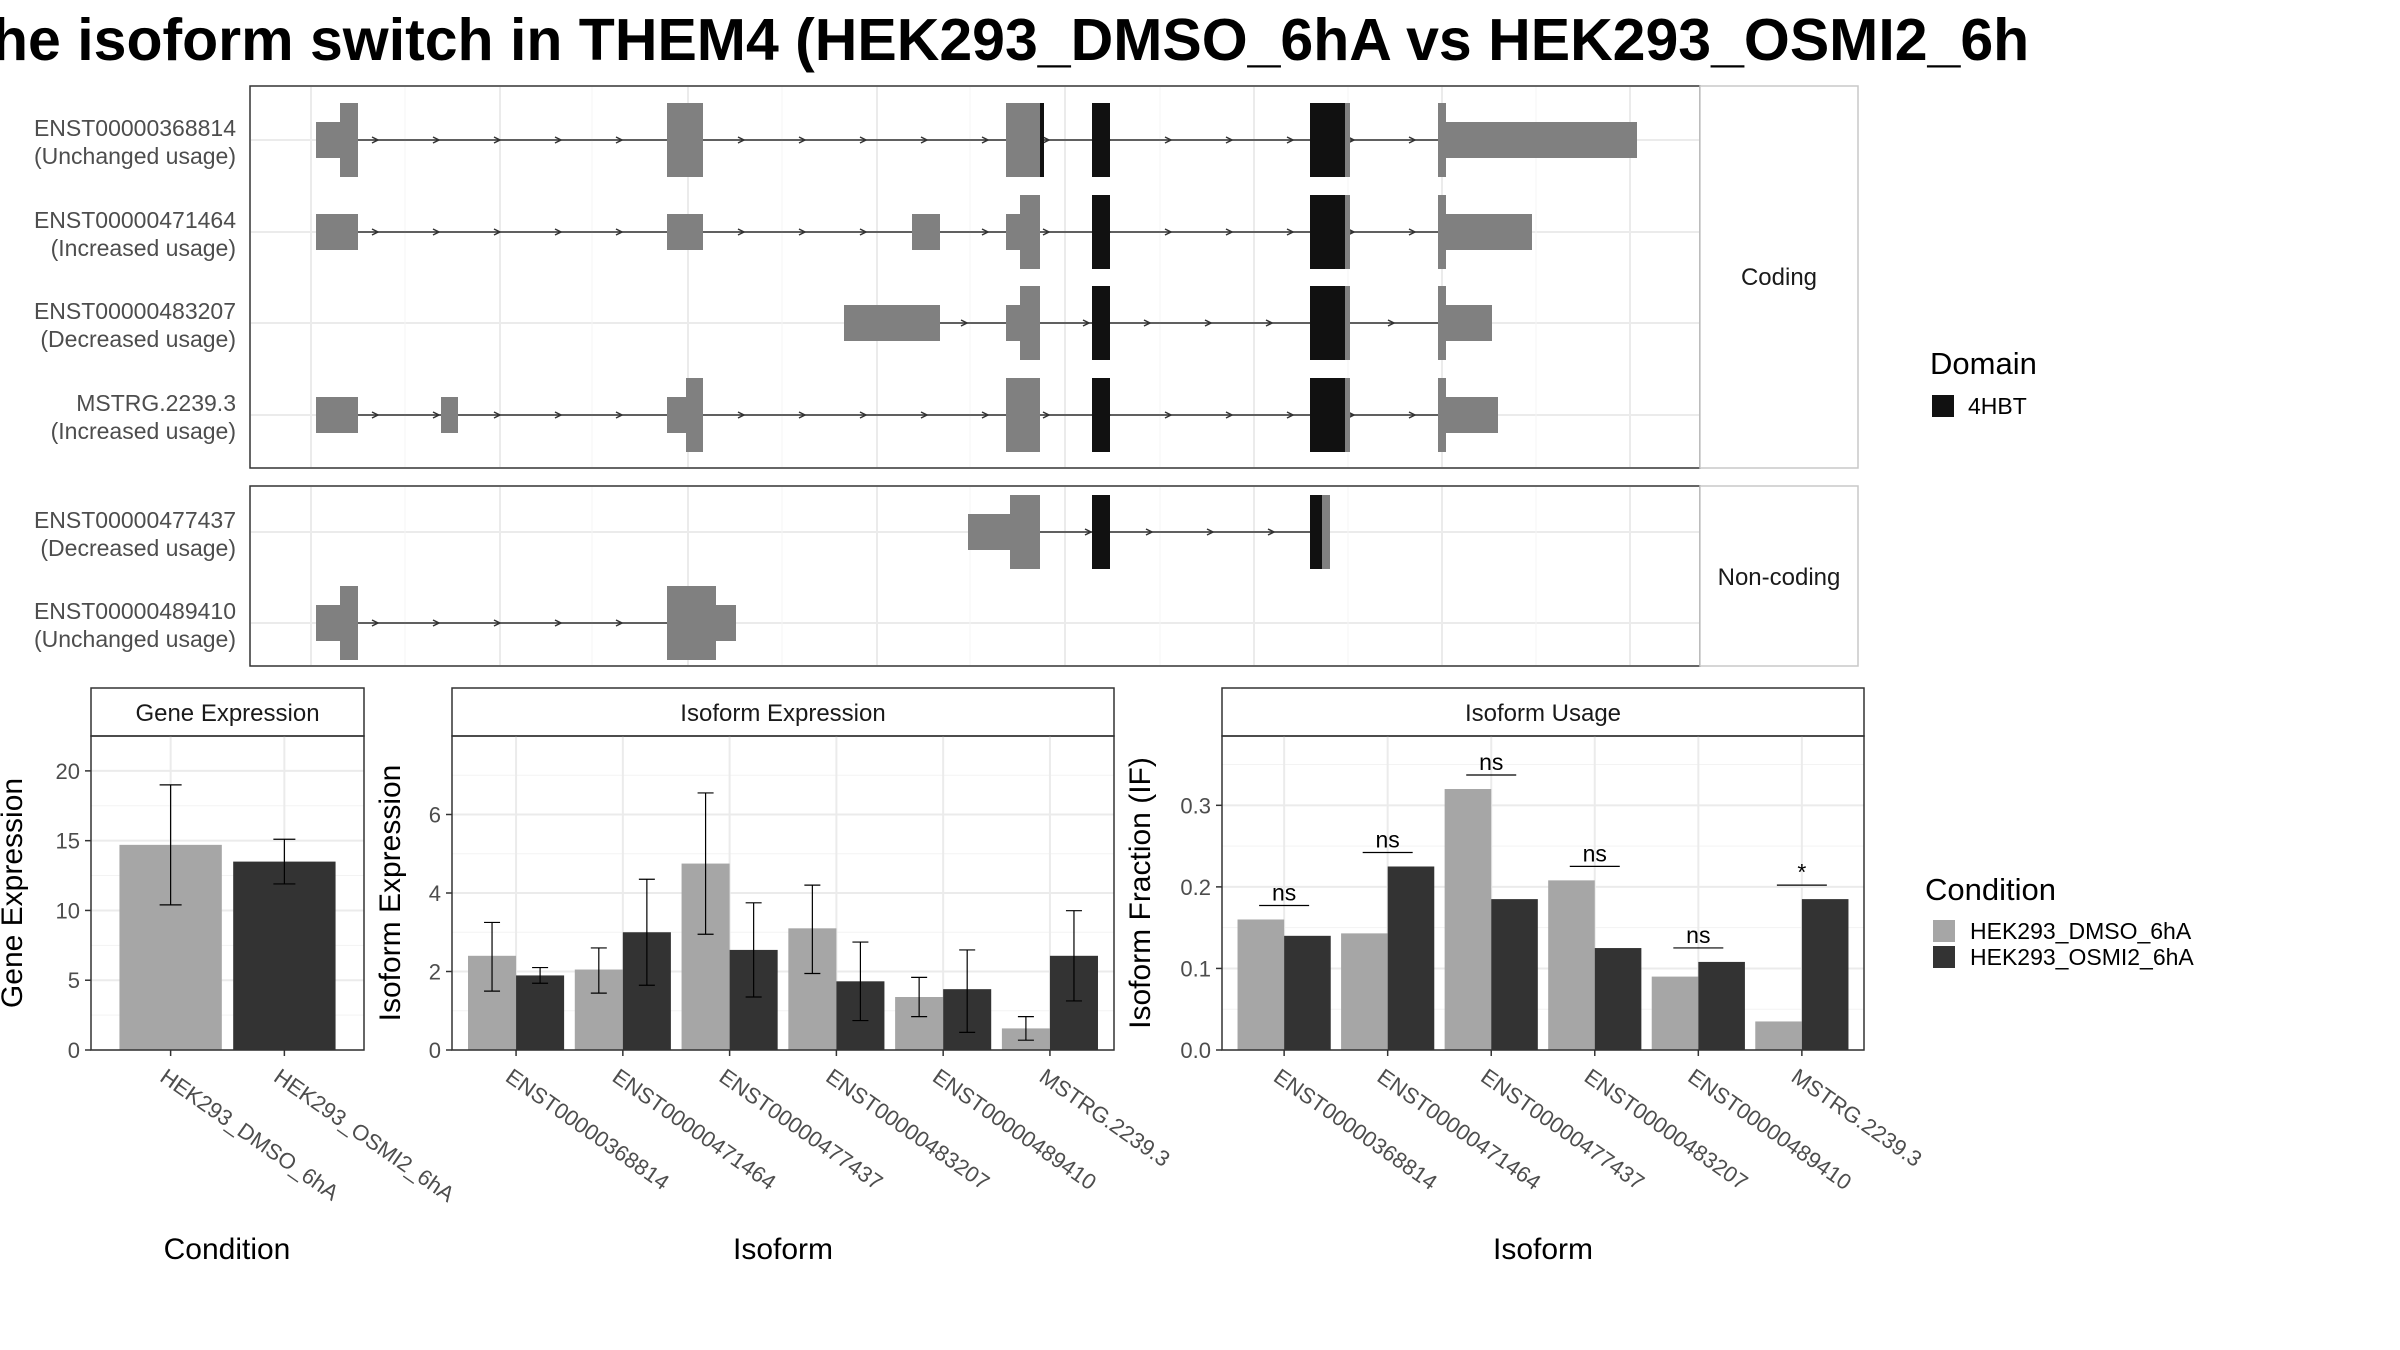  What do you see at coordinates (68, 841) in the screenshot?
I see `y-tick-label: 15` at bounding box center [68, 841].